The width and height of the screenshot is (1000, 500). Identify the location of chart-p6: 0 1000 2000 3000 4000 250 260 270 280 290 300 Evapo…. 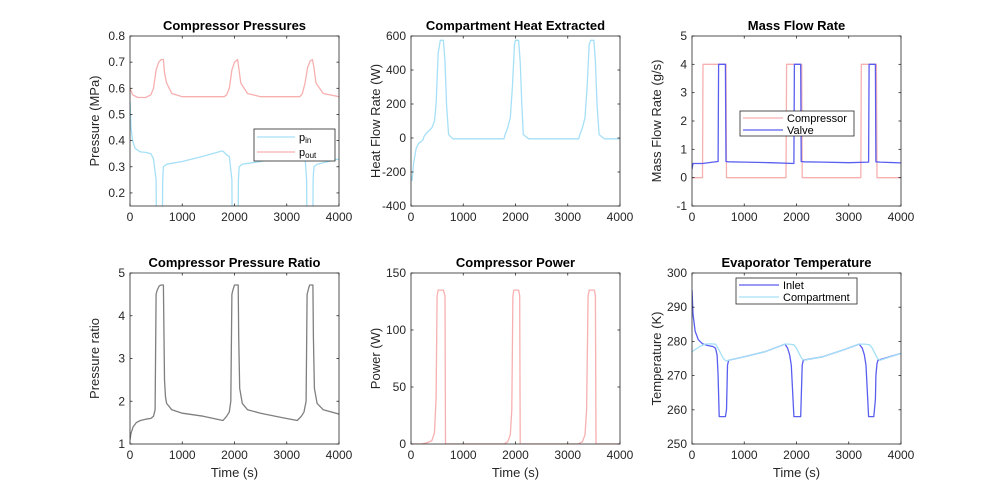
(782, 367).